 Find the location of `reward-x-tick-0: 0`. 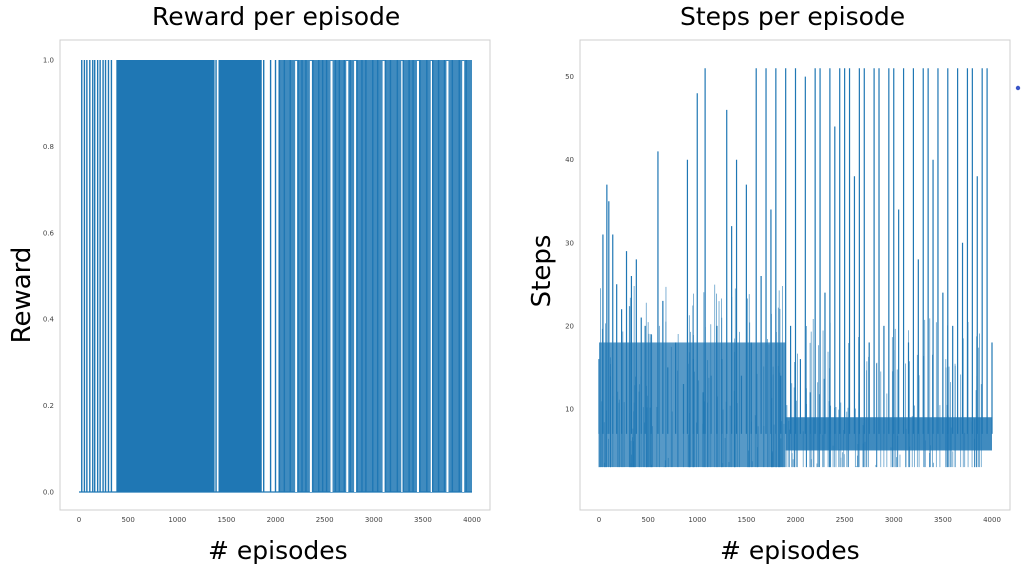

reward-x-tick-0: 0 is located at coordinates (79, 520).